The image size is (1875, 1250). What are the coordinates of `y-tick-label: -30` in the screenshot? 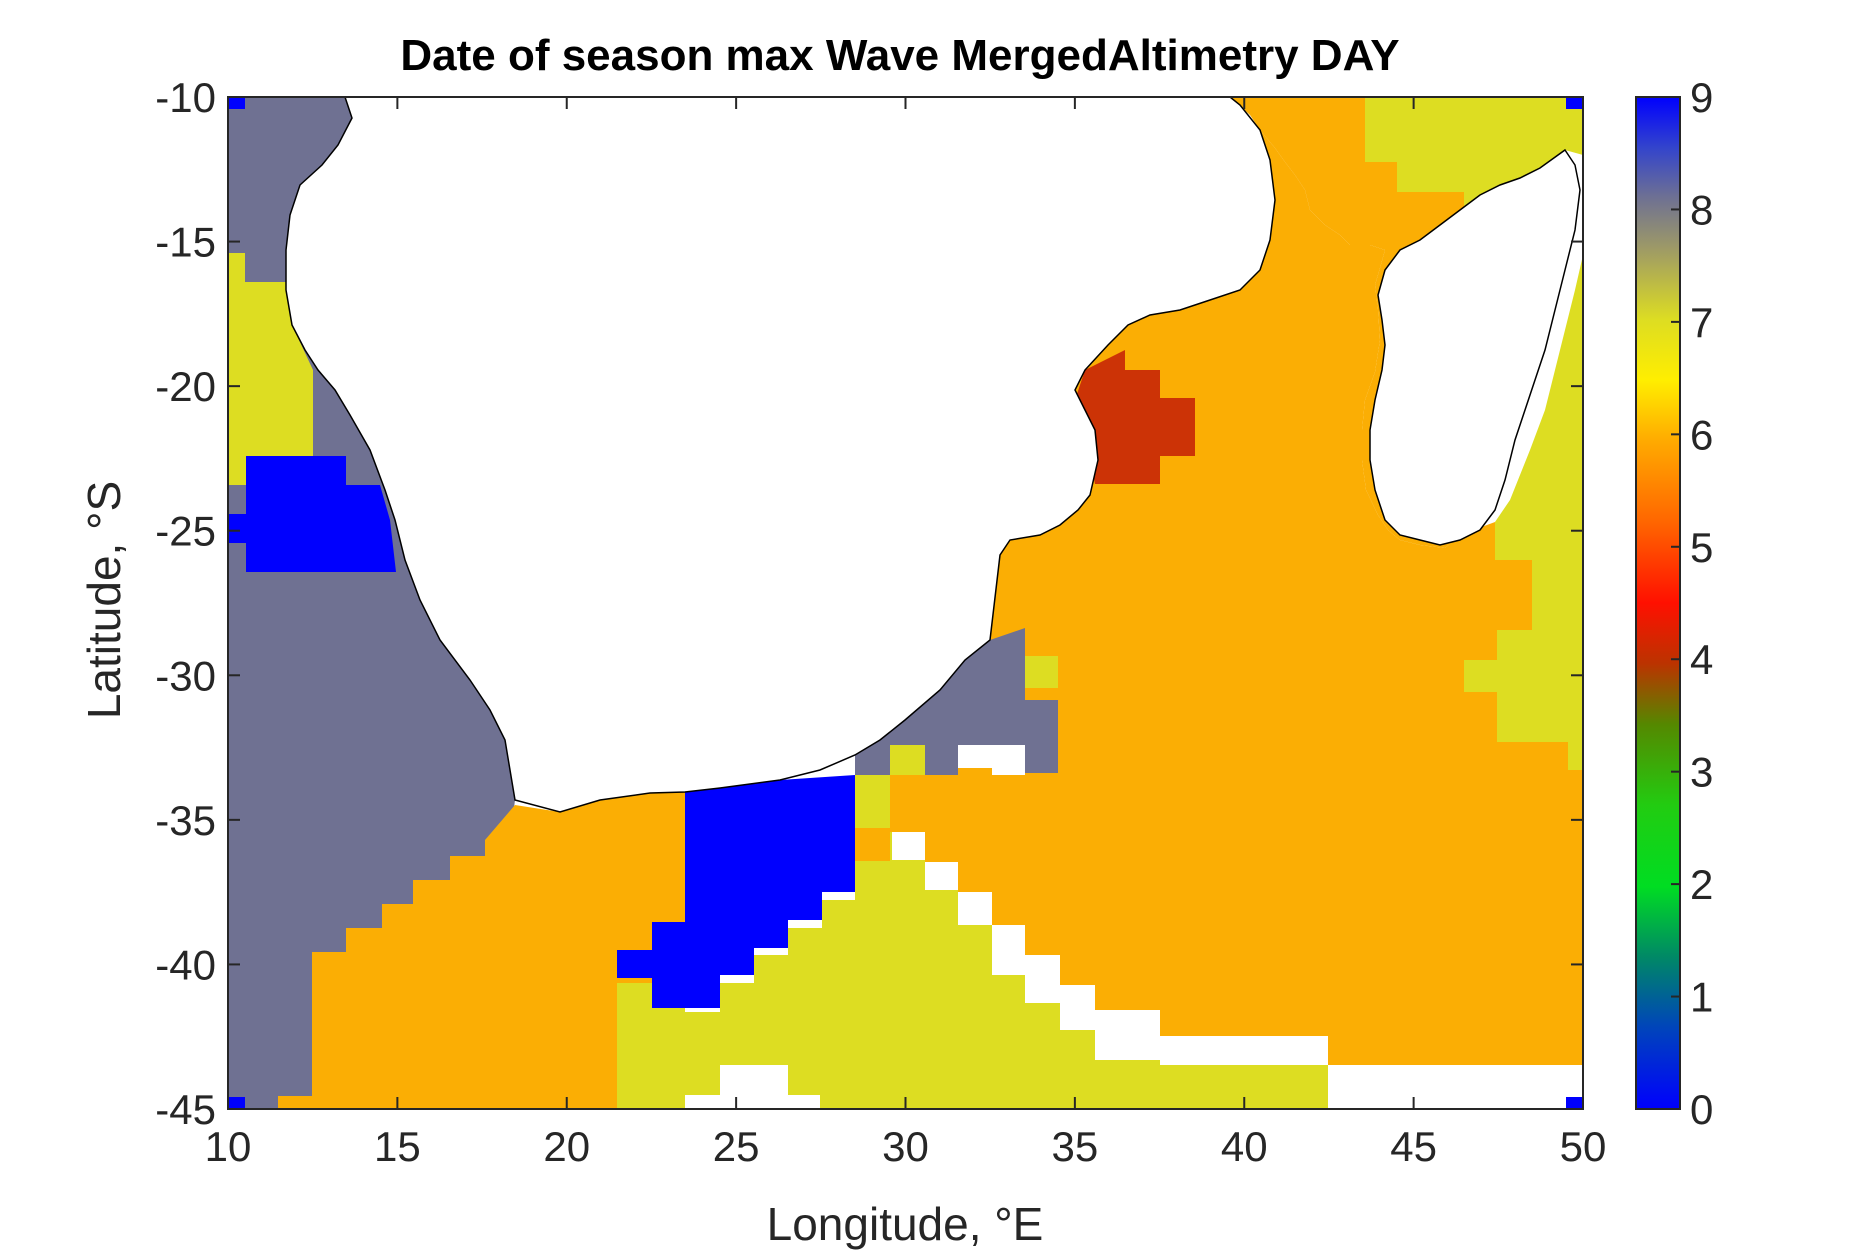 It's located at (185, 675).